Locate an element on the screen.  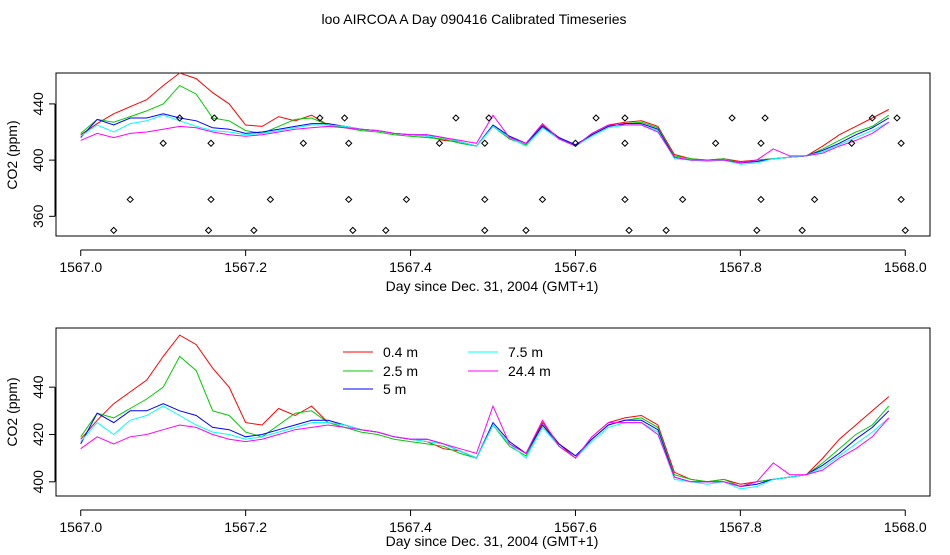
panel-2-x-tick-label: 1567.2 is located at coordinates (245, 527).